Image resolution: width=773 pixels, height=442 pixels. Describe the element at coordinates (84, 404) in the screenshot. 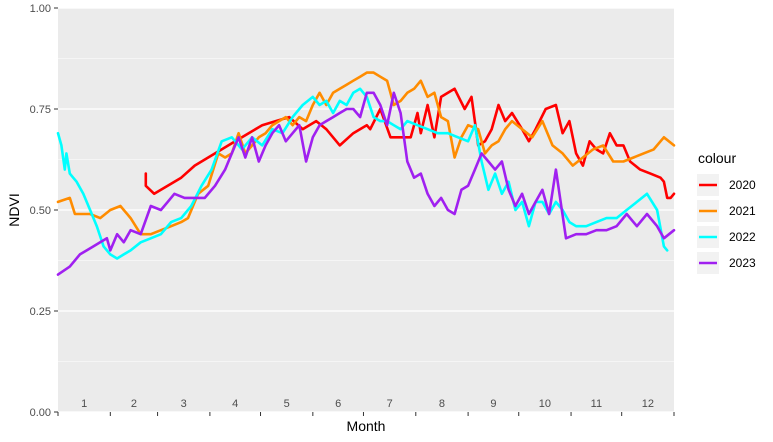

I see `month-label: 1` at that location.